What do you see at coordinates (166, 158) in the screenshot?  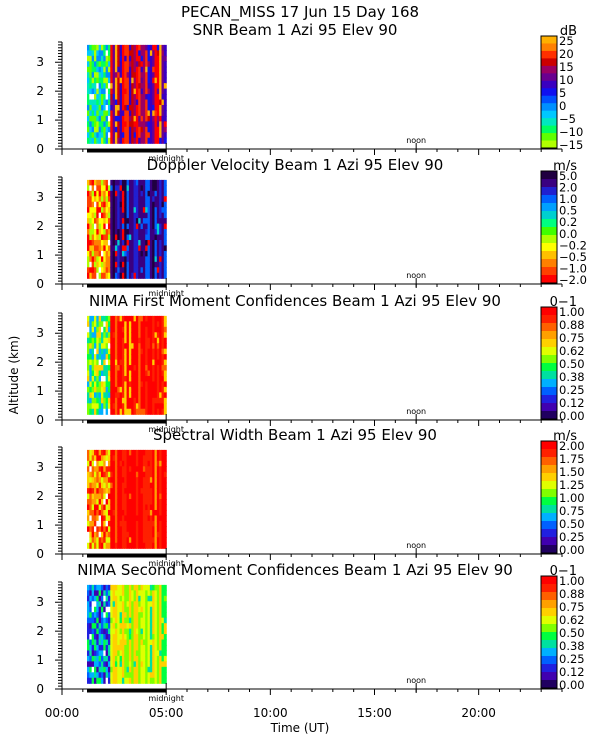 I see `midnight-label: midnight` at bounding box center [166, 158].